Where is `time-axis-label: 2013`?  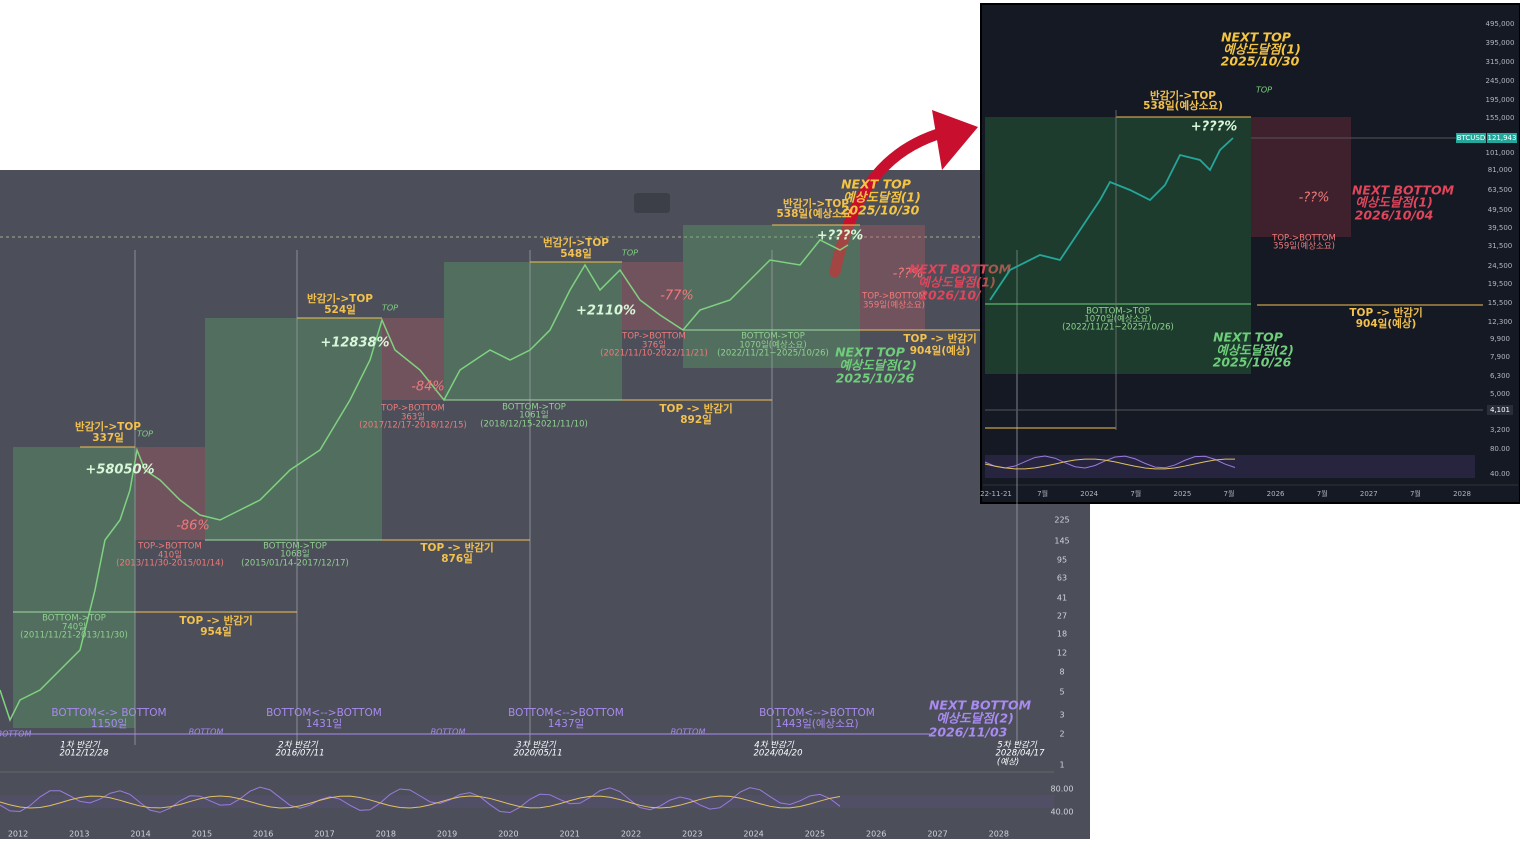 time-axis-label: 2013 is located at coordinates (79, 834).